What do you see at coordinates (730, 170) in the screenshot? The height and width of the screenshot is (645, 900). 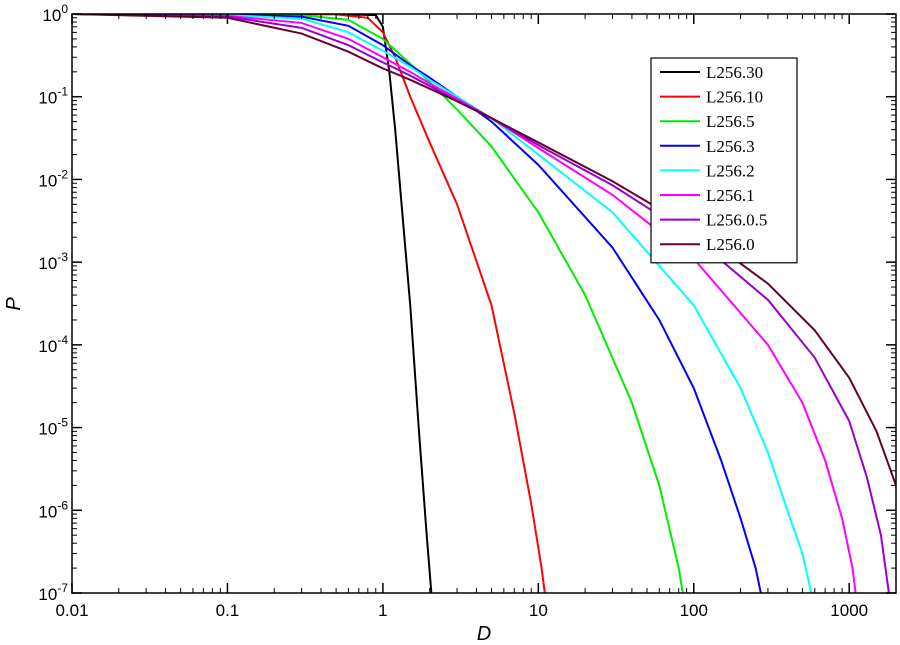 I see `legend-label: L256.2` at bounding box center [730, 170].